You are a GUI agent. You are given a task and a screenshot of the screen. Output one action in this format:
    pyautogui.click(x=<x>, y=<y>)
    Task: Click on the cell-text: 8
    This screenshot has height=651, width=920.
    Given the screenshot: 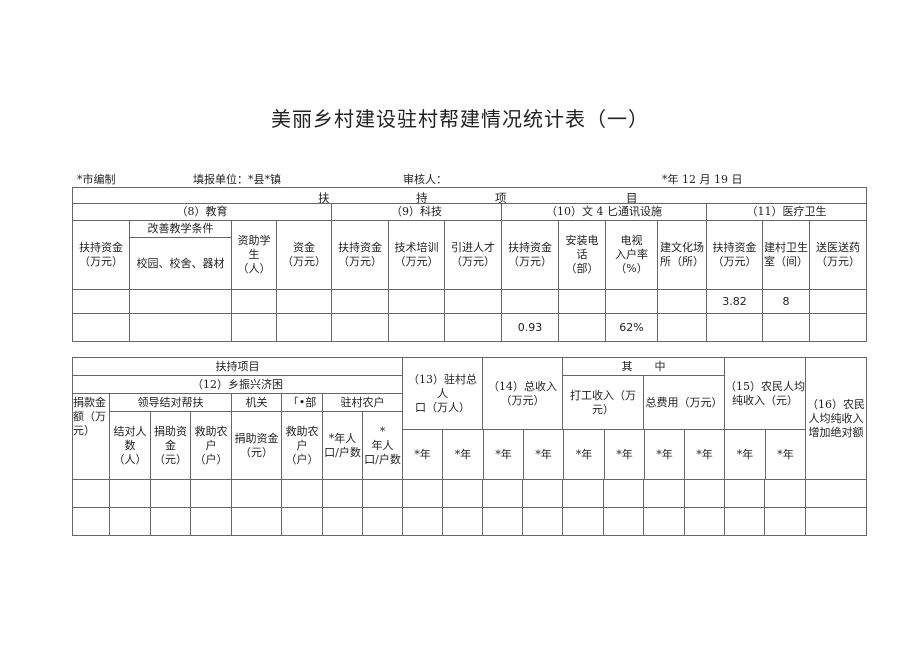 What is the action you would take?
    pyautogui.click(x=786, y=301)
    